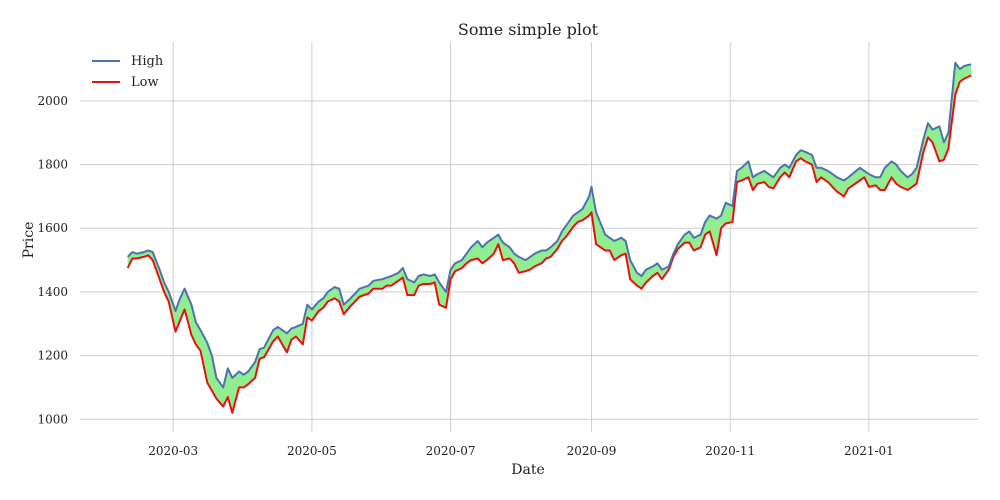 The image size is (1000, 500). Describe the element at coordinates (52, 356) in the screenshot. I see `y-tick-label: 1200` at that location.